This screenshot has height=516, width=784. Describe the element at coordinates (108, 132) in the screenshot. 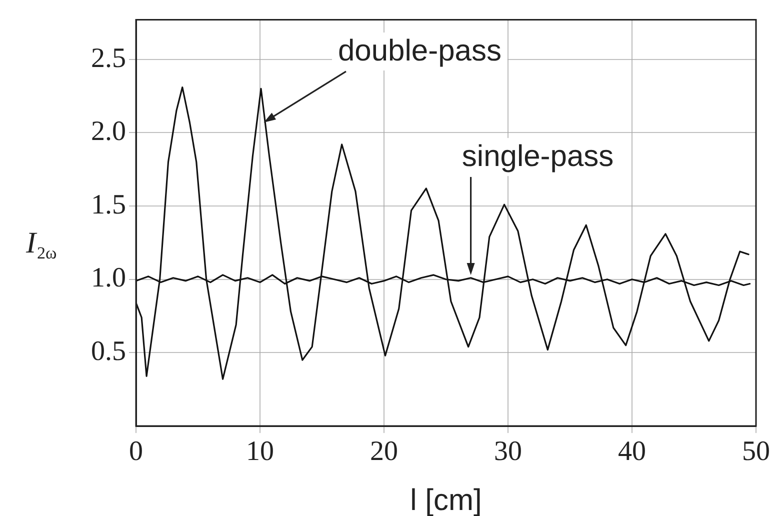

I see `y-tick-label: 2.0` at that location.